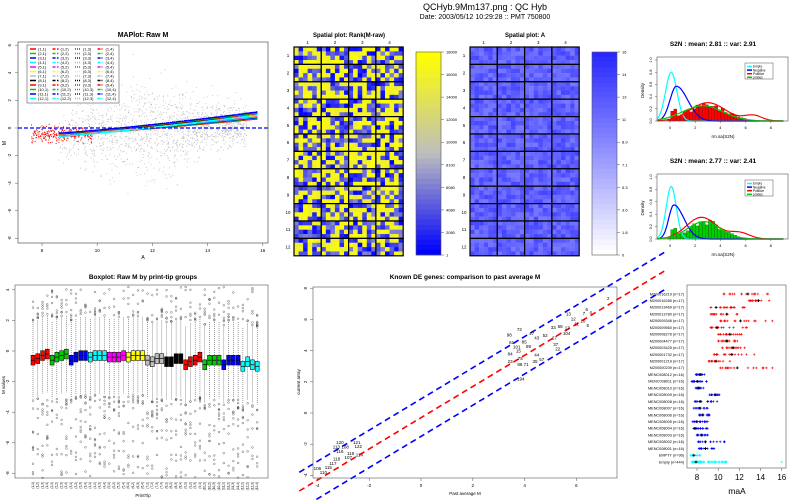 The image size is (800, 500). Describe the element at coordinates (42, 67) in the screenshot. I see `legend-label: (5,1)` at that location.